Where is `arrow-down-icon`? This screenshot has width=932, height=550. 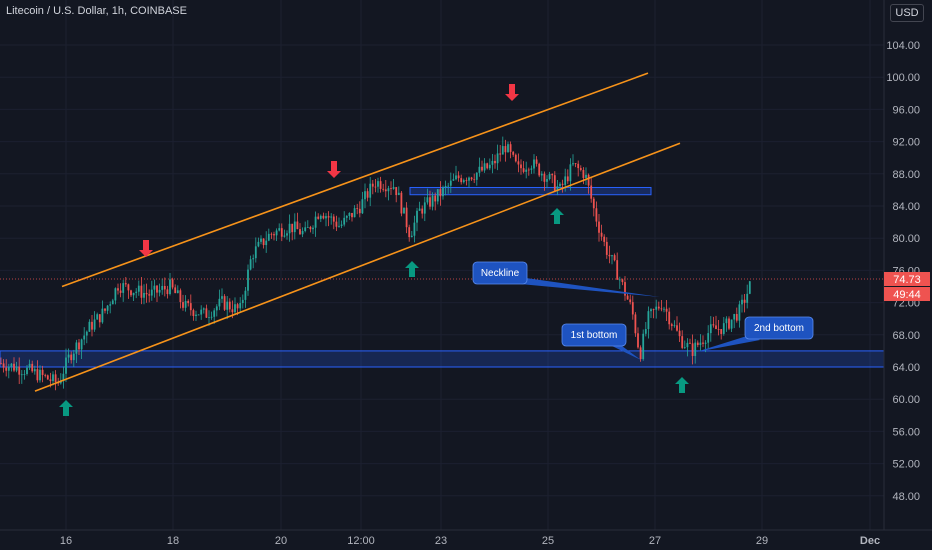
arrow-down-icon is located at coordinates (146, 248).